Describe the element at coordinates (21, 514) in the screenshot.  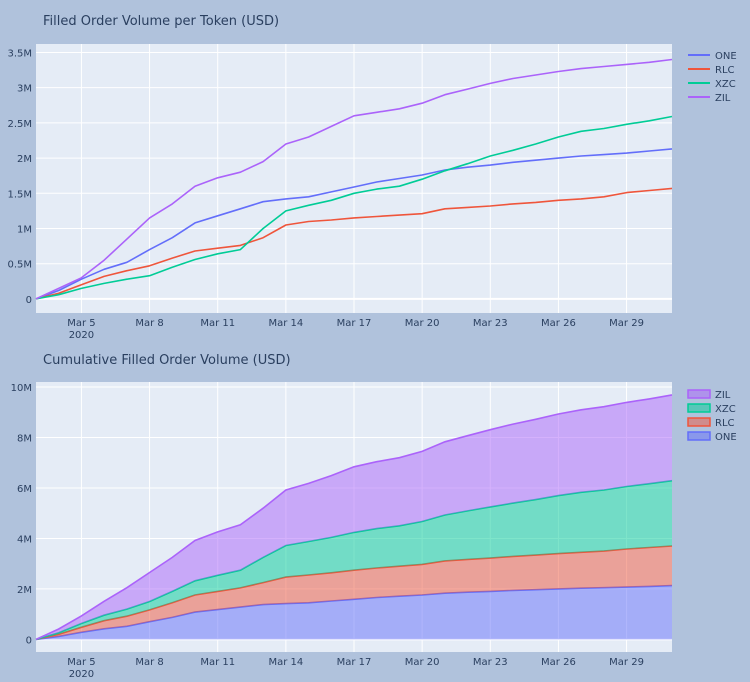
I see `y-axis: 0 2M 4M 6M 8M 10M` at that location.